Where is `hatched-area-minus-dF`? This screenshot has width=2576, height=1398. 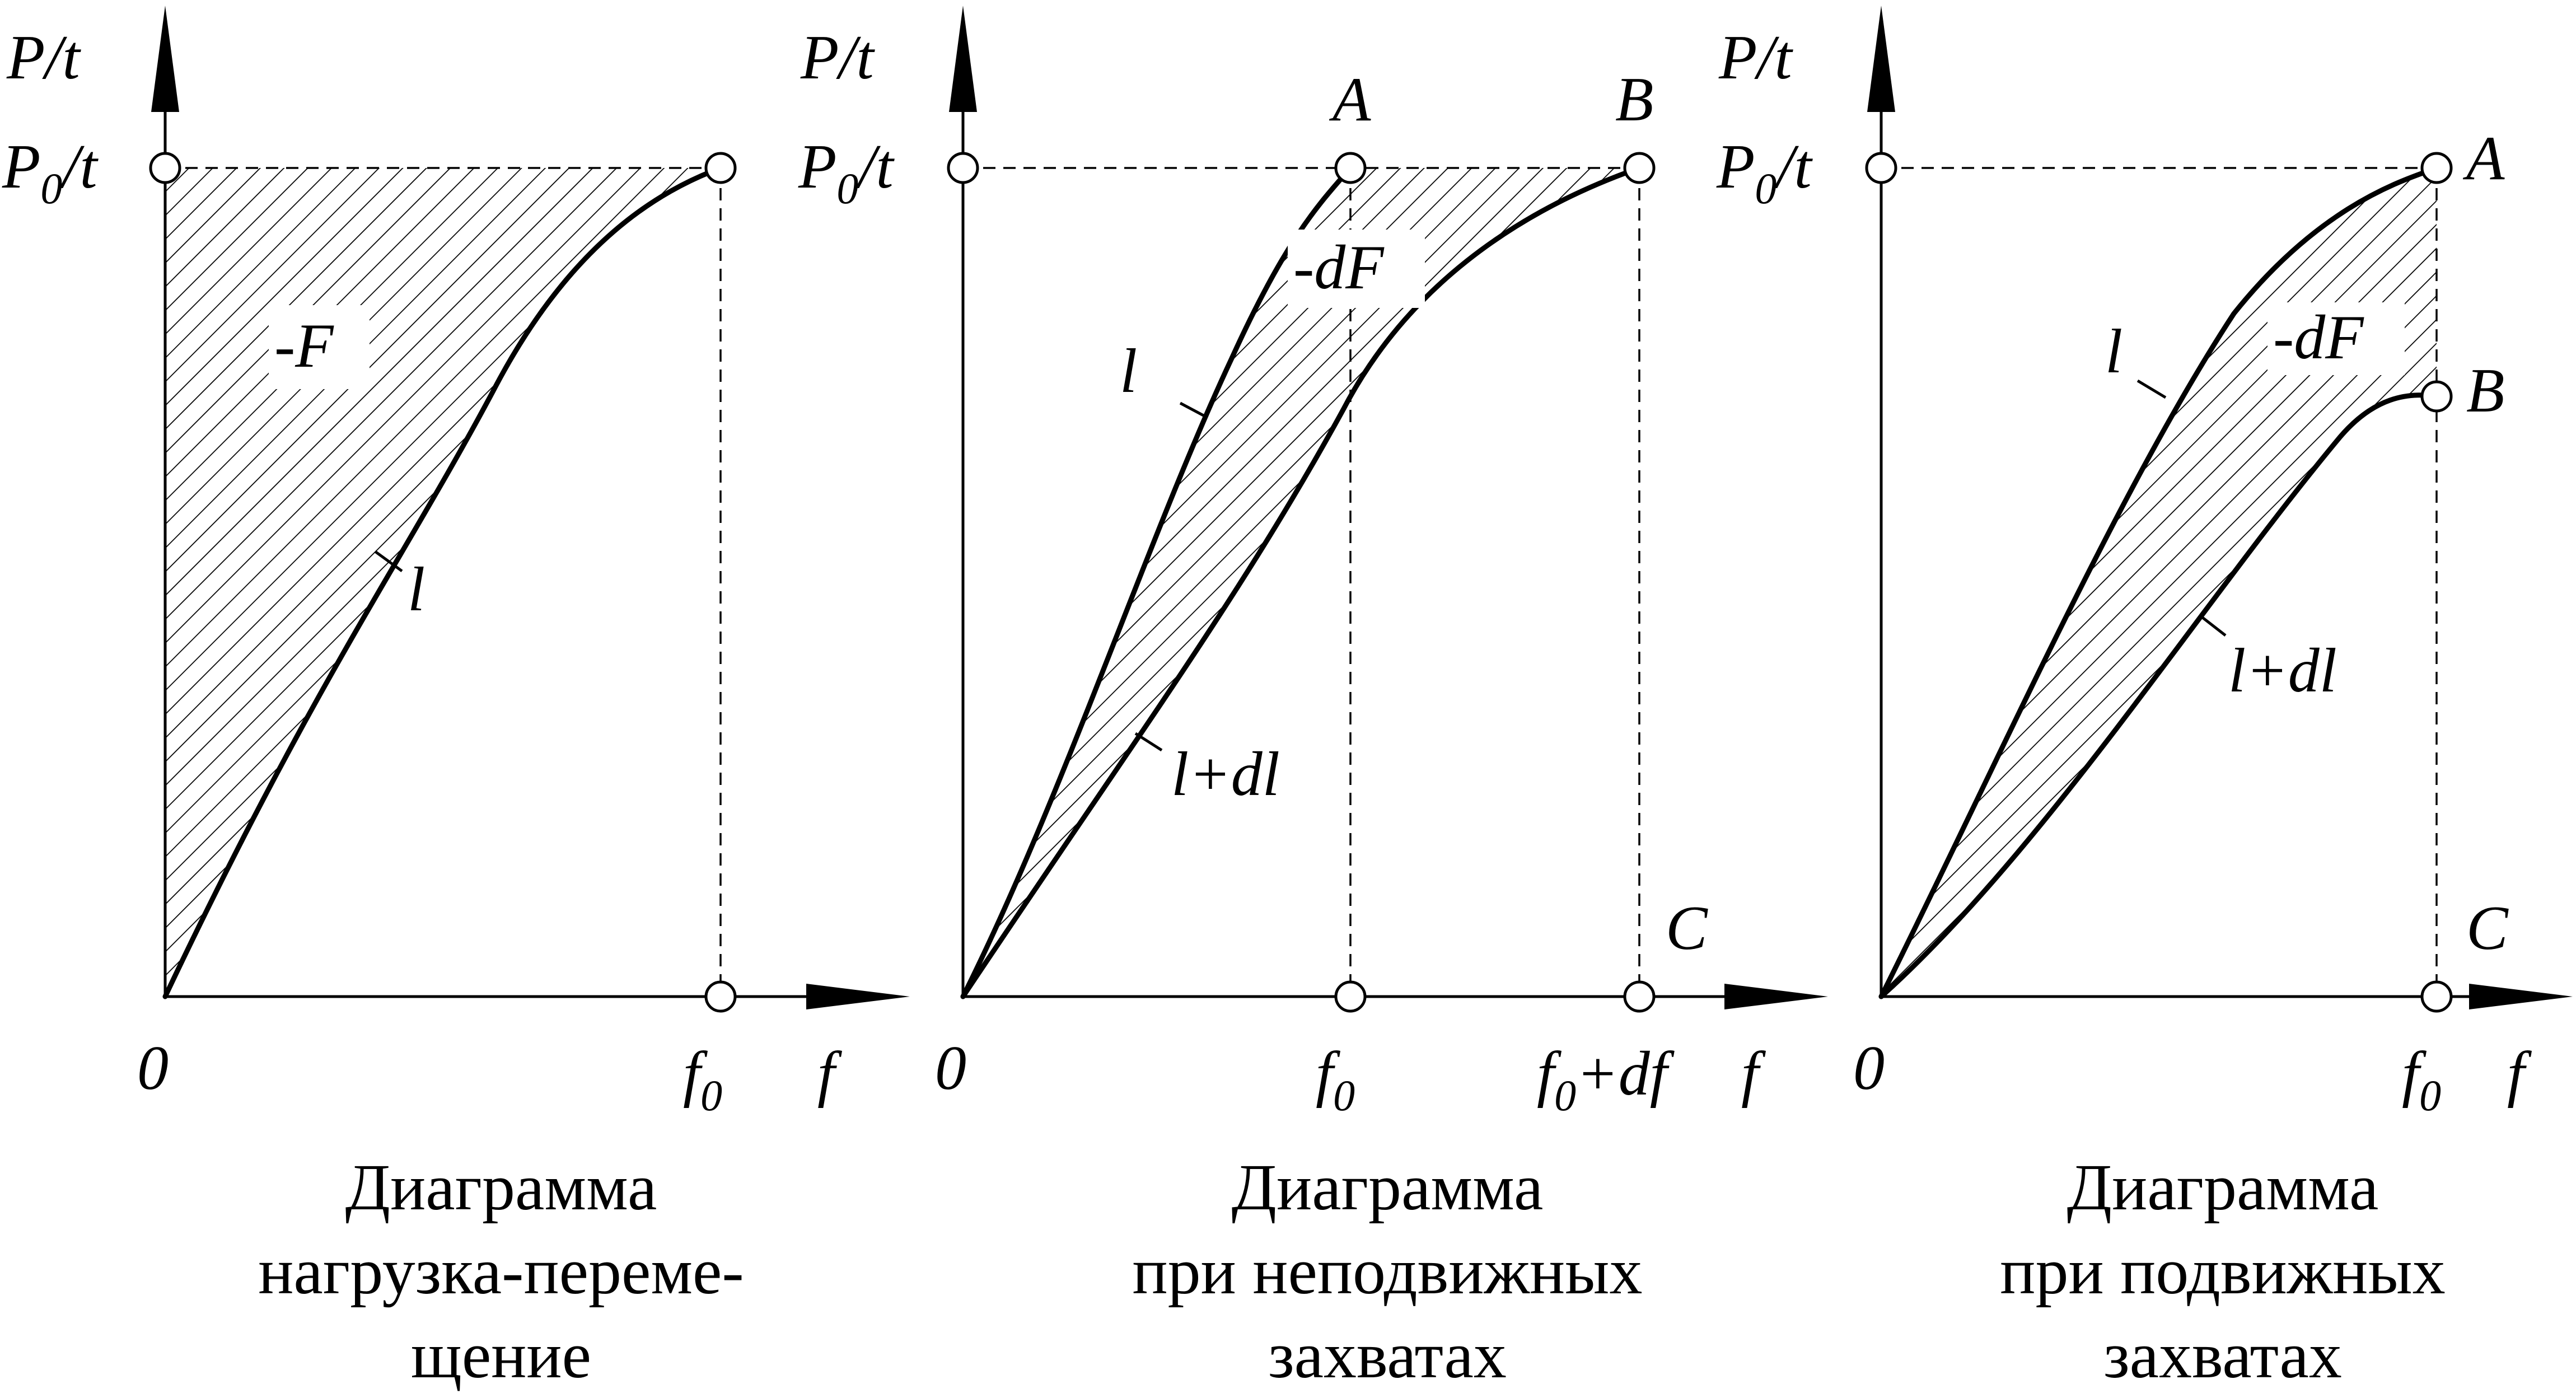
hatched-area-minus-dF is located at coordinates (2159, 583).